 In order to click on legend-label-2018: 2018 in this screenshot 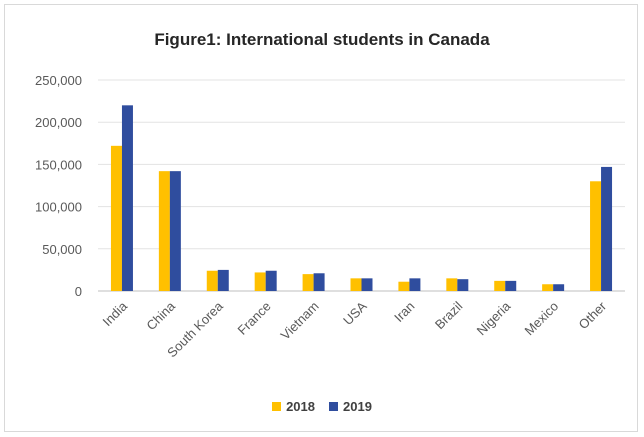, I will do `click(300, 406)`.